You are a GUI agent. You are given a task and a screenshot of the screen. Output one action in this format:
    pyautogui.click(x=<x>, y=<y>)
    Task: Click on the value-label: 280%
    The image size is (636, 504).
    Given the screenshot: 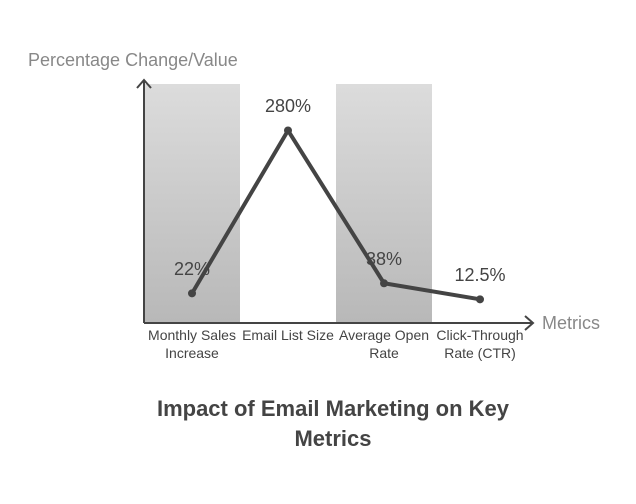 What is the action you would take?
    pyautogui.click(x=288, y=106)
    